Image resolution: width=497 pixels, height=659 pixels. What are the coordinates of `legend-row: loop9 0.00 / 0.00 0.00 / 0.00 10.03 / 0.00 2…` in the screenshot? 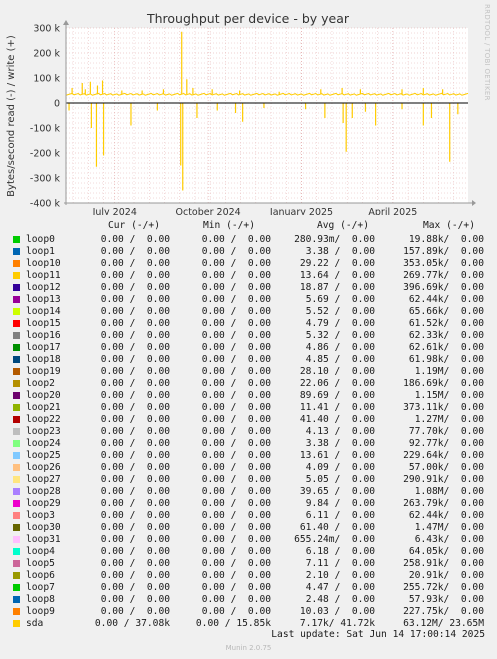 It's located at (248, 612).